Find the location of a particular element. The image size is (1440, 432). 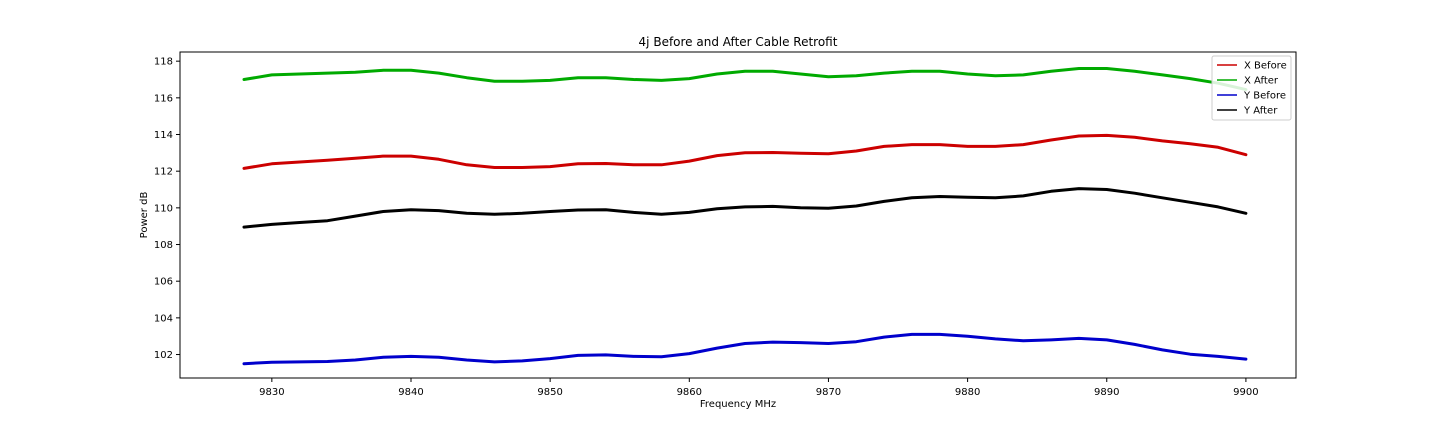

y-tick-label: 110 is located at coordinates (163, 208).